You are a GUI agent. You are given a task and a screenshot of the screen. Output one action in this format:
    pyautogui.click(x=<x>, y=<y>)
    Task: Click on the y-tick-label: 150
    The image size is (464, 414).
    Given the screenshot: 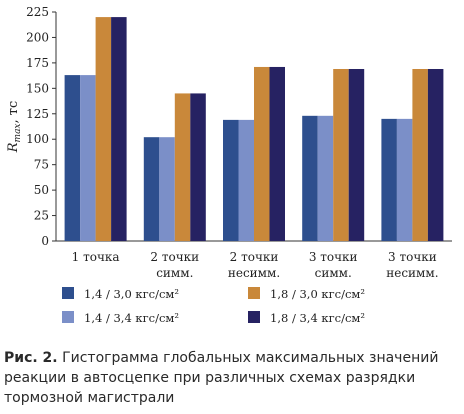 What is the action you would take?
    pyautogui.click(x=37, y=88)
    